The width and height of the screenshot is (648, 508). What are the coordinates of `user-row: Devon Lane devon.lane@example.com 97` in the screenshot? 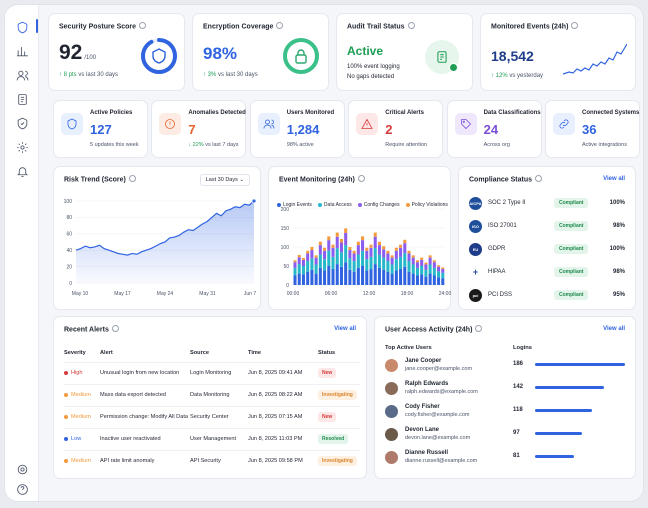 It's located at (505, 436).